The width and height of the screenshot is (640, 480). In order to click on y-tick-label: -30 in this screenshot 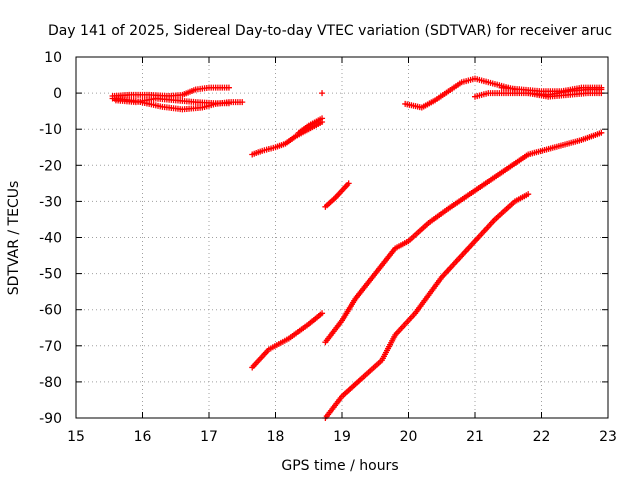, I will do `click(50, 202)`.